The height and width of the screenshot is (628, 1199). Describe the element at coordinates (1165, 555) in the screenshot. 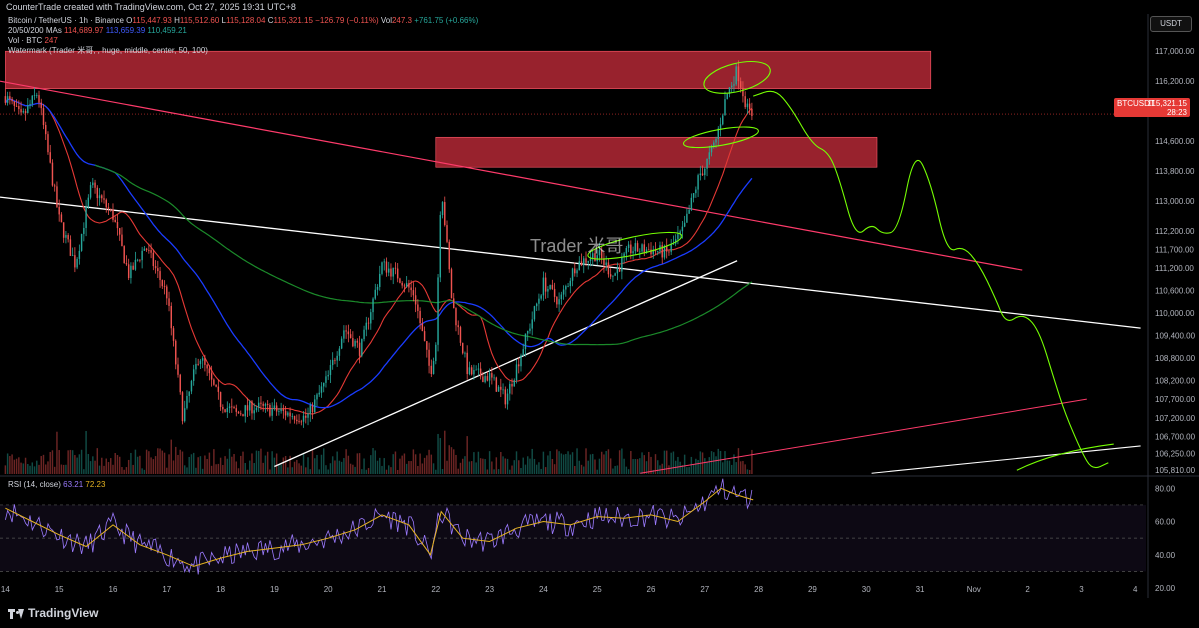

I see `rsi-tick-label: 40.00` at that location.